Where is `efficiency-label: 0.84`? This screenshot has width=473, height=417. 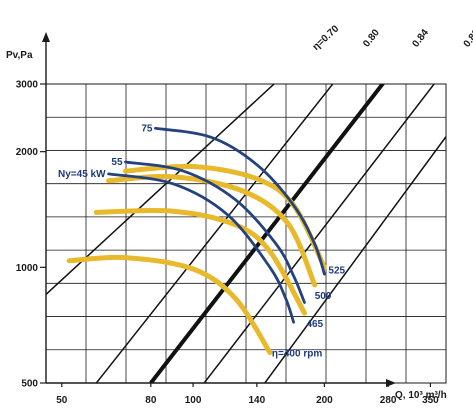
efficiency-label: 0.84 is located at coordinates (420, 38).